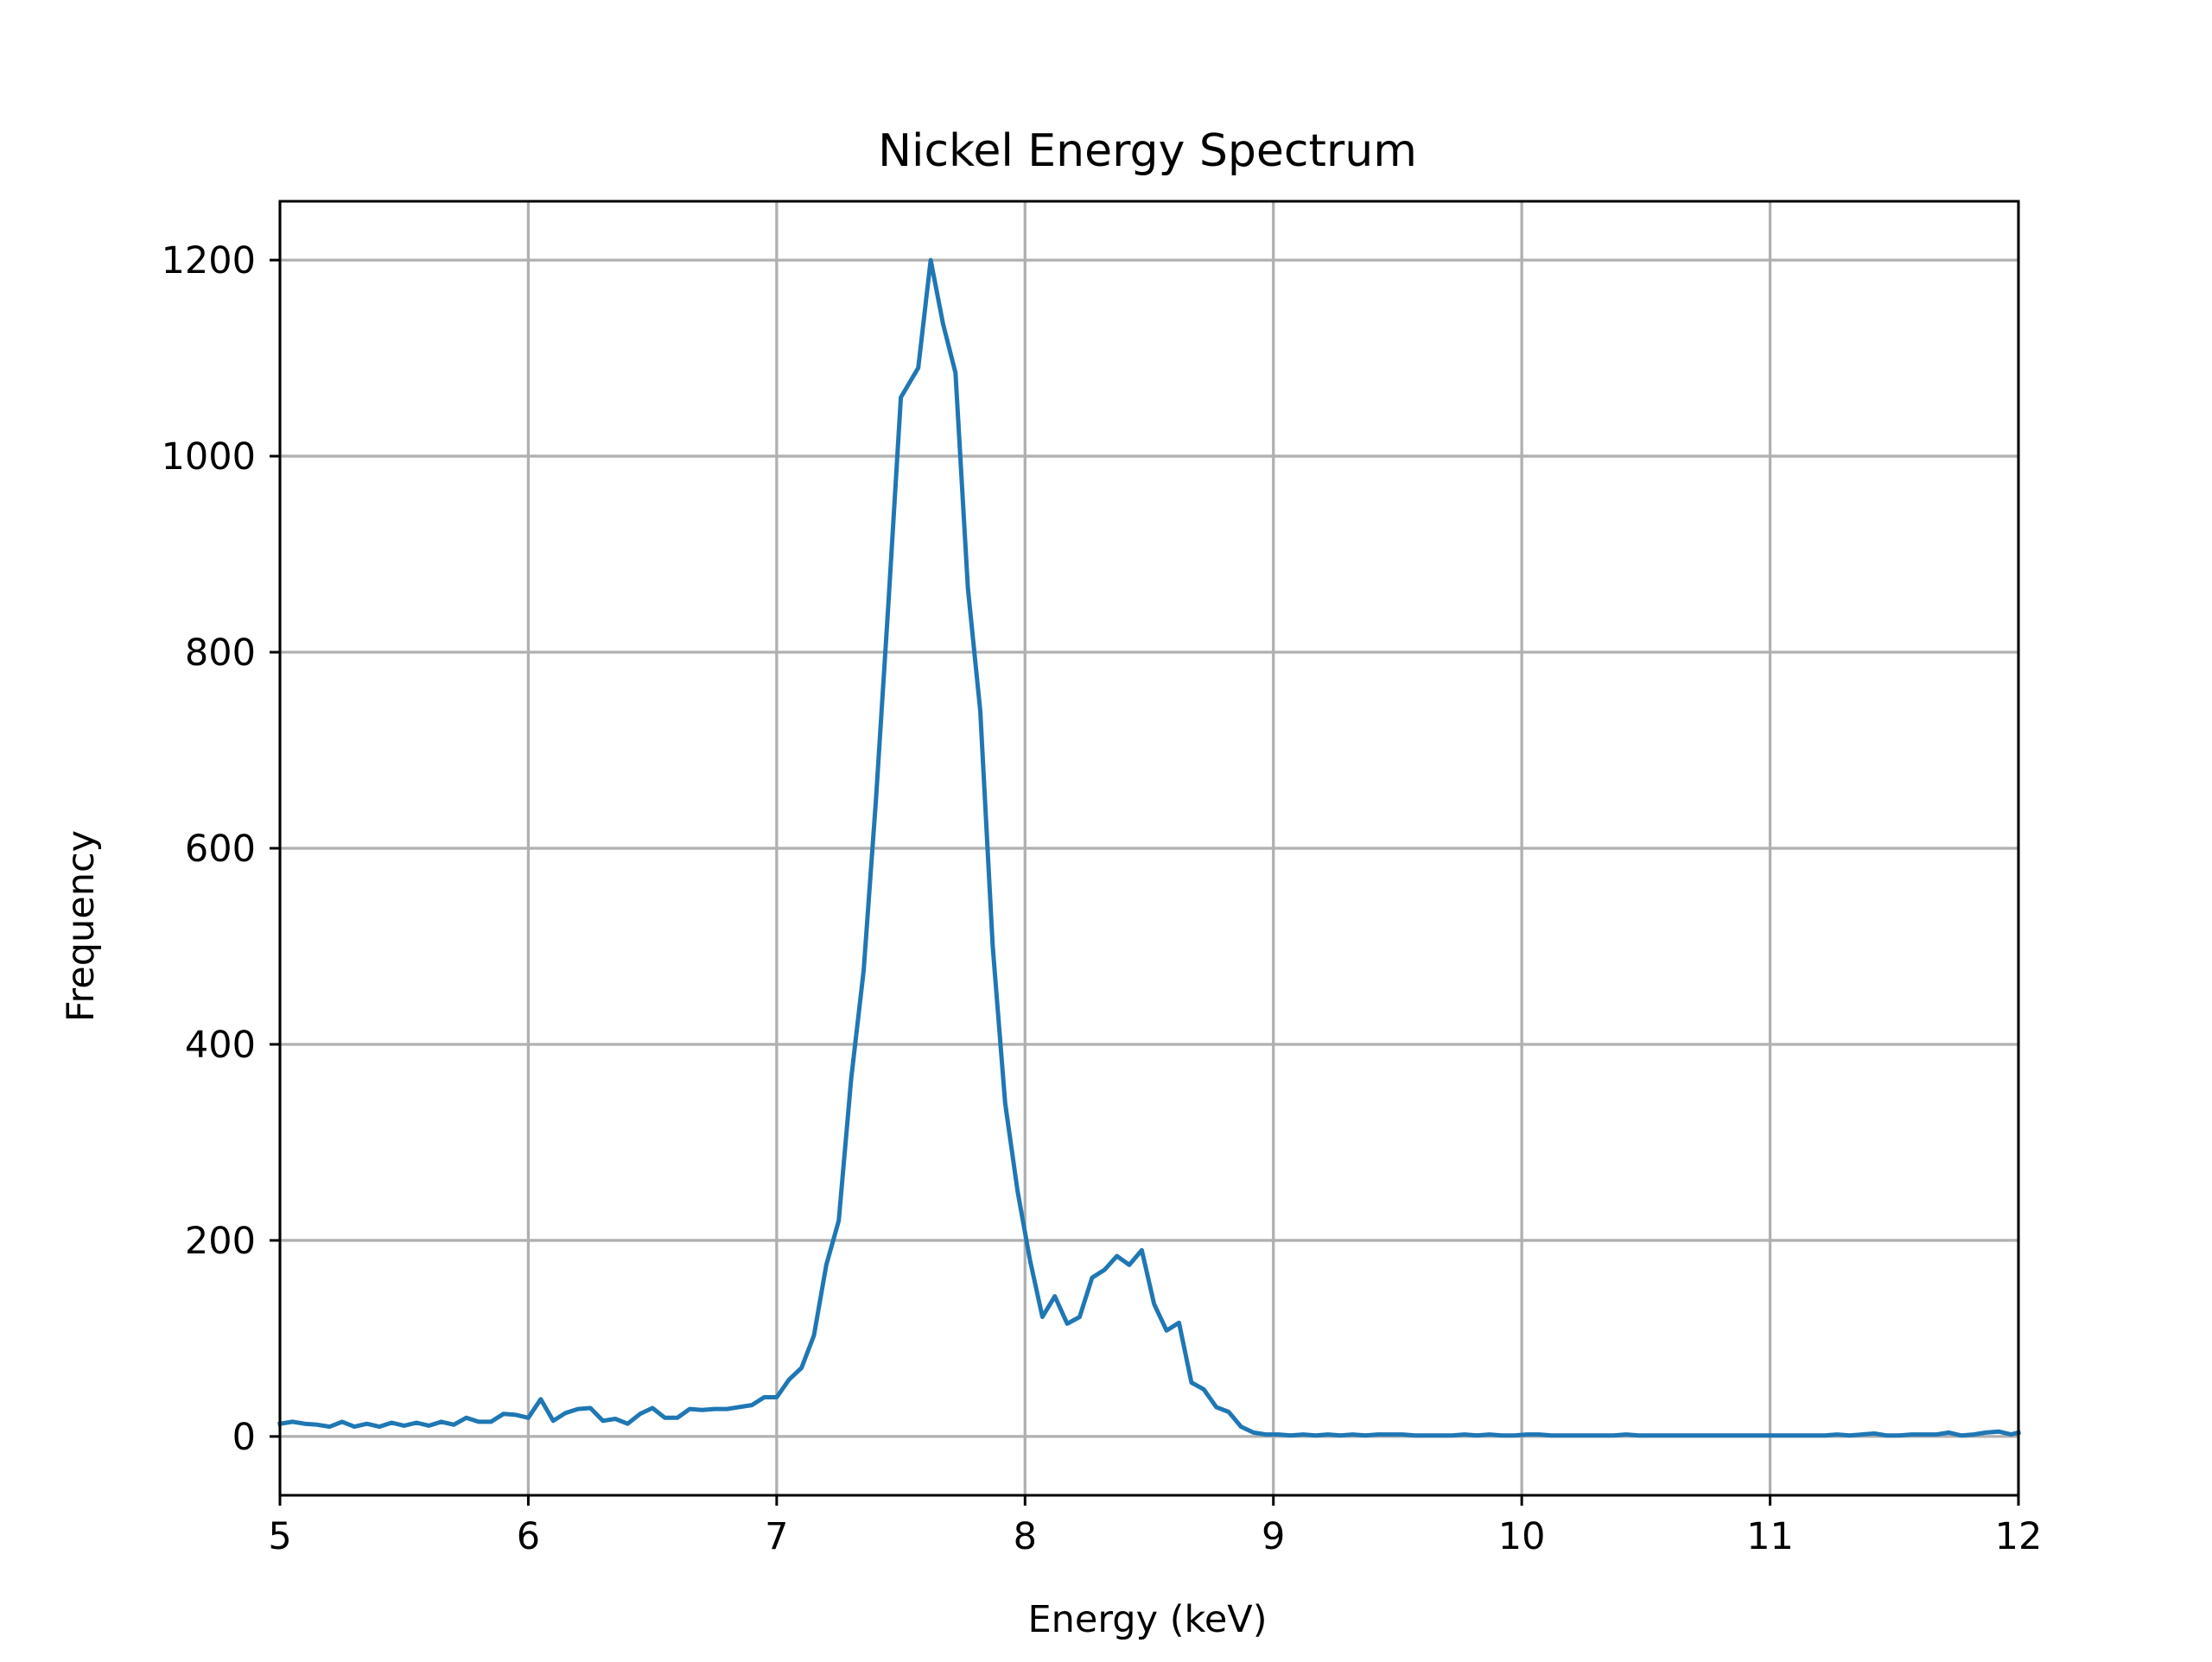 The image size is (2212, 1662). What do you see at coordinates (209, 260) in the screenshot?
I see `y-tick-label: 1200` at bounding box center [209, 260].